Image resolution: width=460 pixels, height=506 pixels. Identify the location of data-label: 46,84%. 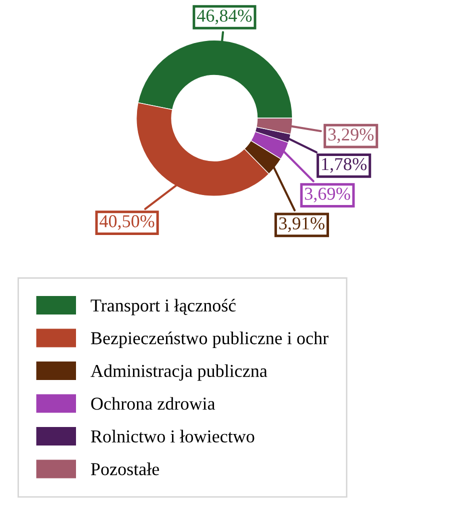
(224, 17).